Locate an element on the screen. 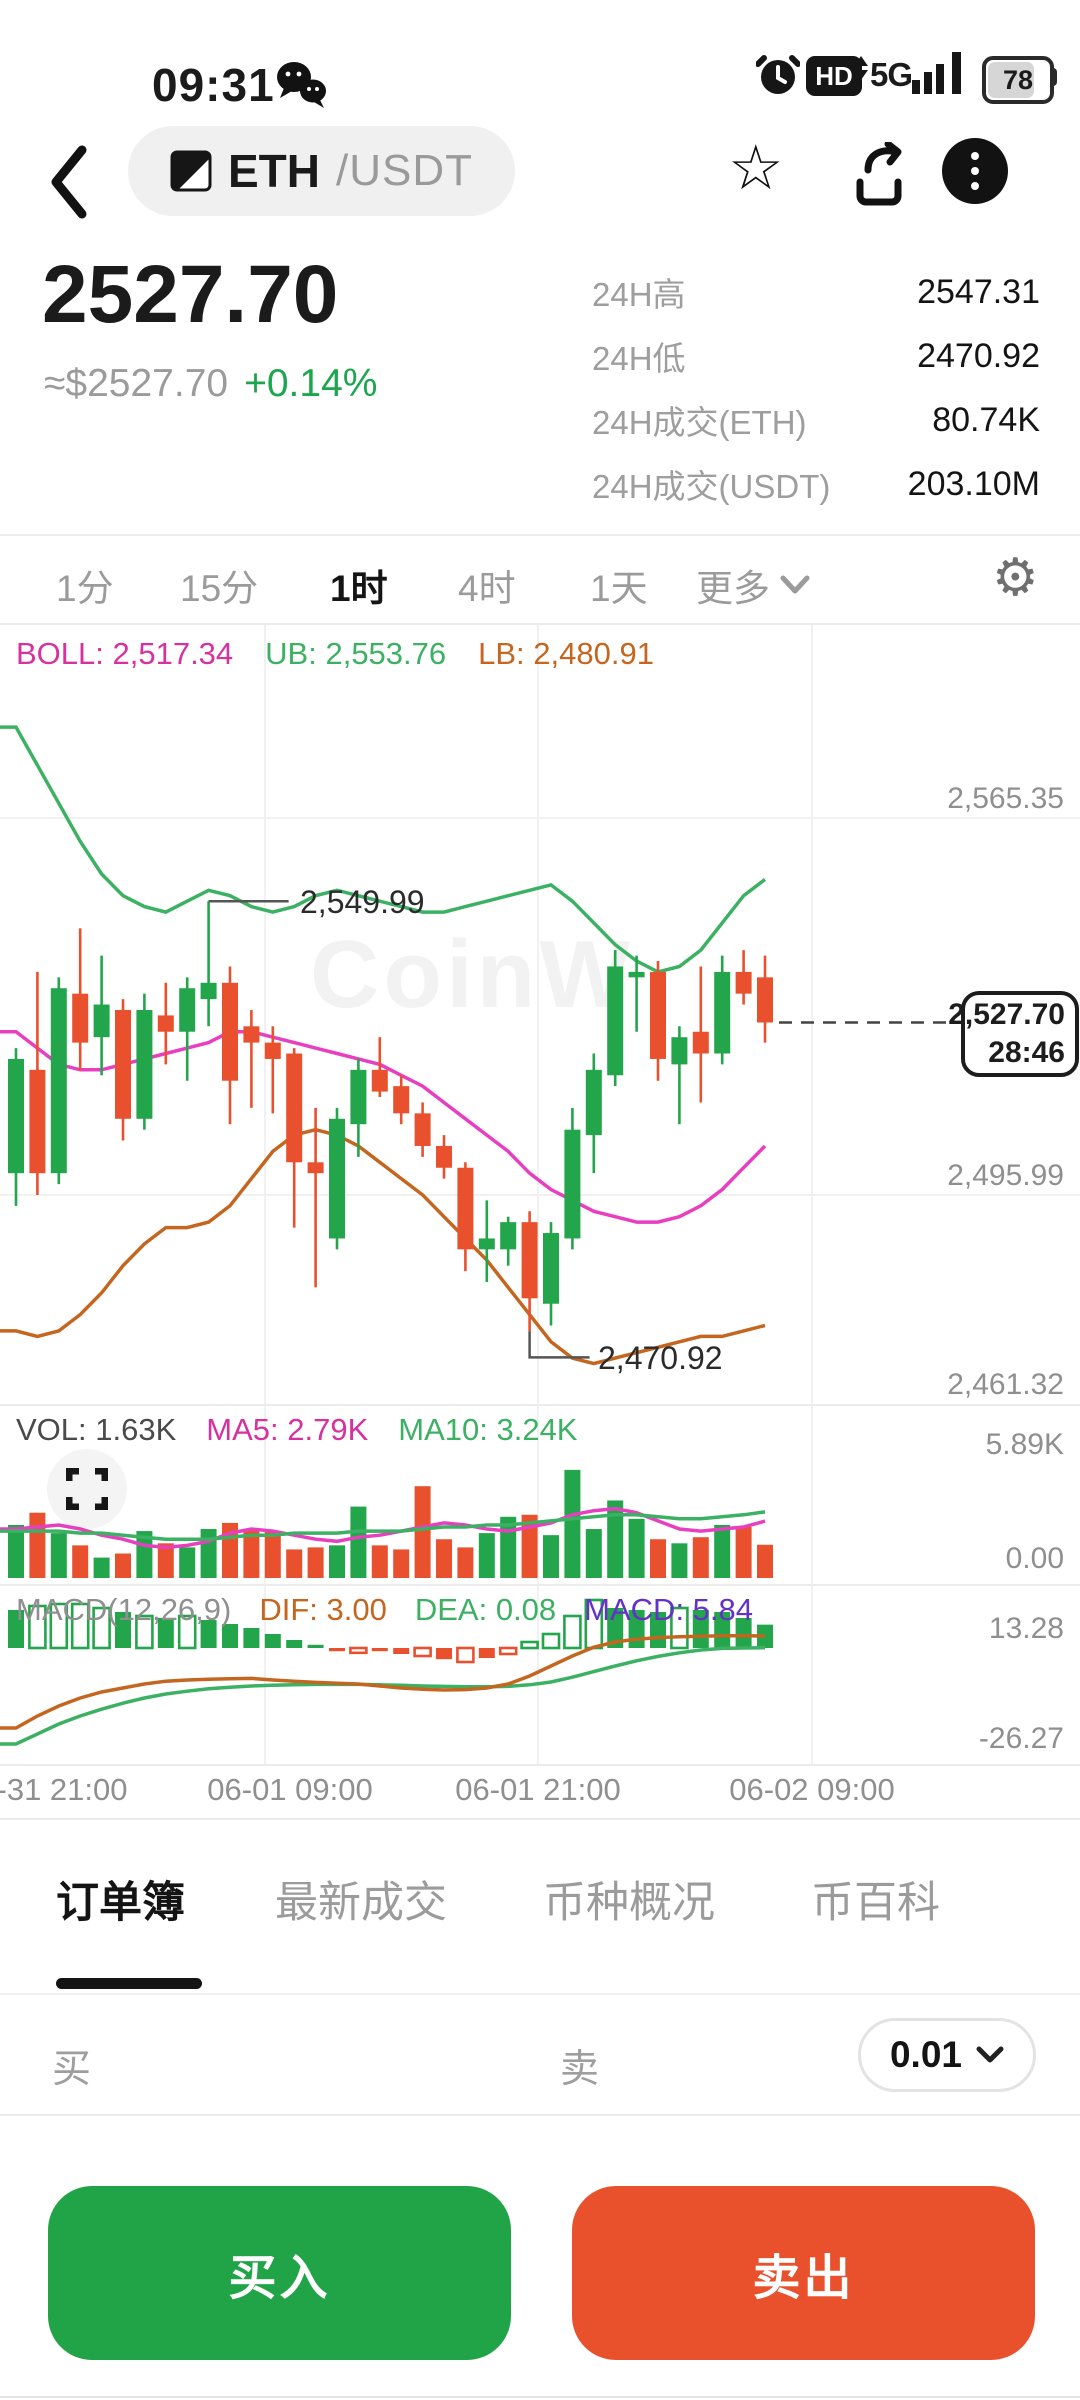  macd-dea-label: DEA: 0.08 is located at coordinates (485, 1609).